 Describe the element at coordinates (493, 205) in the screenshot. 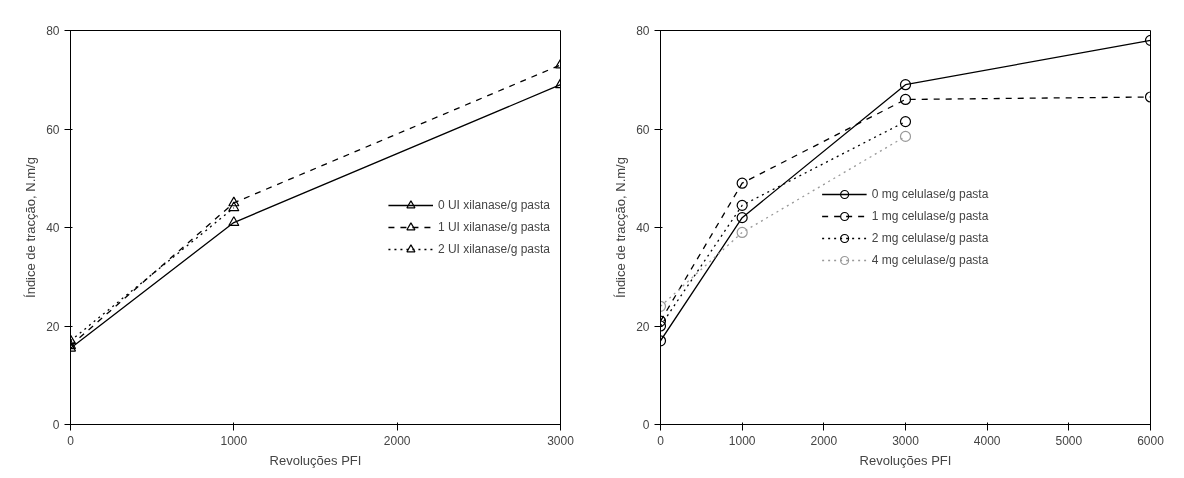

I see `legend-label: 0 UI xilanase/g pasta` at that location.